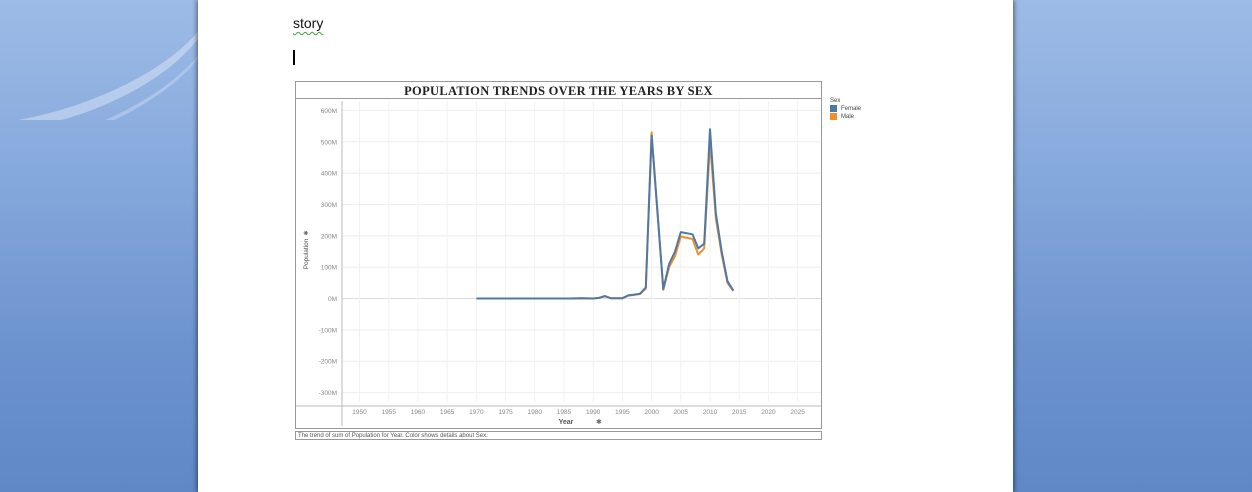 This screenshot has width=1252, height=492. What do you see at coordinates (388, 412) in the screenshot?
I see `x-tick-label: 1955` at bounding box center [388, 412].